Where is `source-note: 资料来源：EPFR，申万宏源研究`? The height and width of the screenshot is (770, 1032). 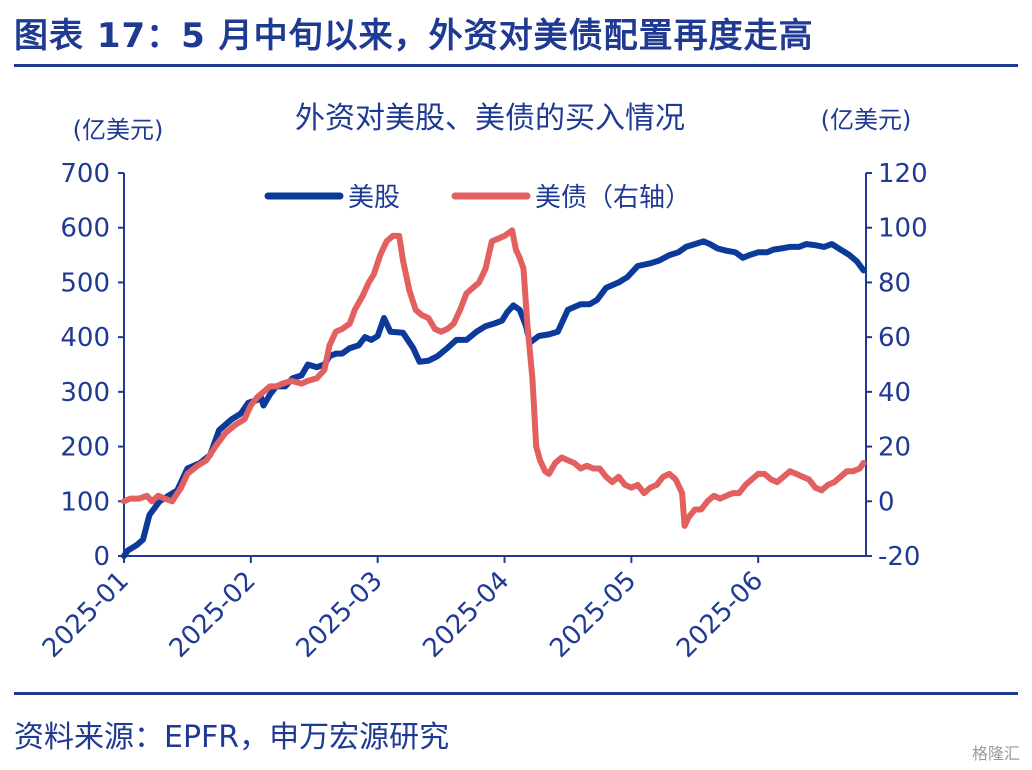 source-note: 资料来源：EPFR，申万宏源研究 is located at coordinates (232, 737).